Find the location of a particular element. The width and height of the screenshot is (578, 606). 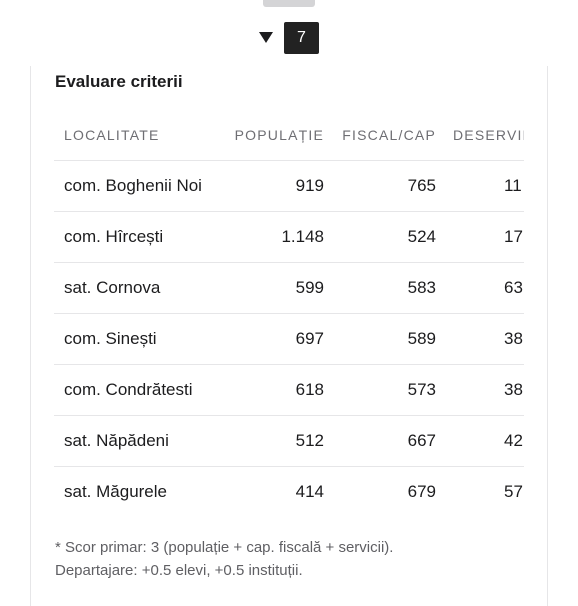

header-population: POPULAȚIE is located at coordinates (273, 135).